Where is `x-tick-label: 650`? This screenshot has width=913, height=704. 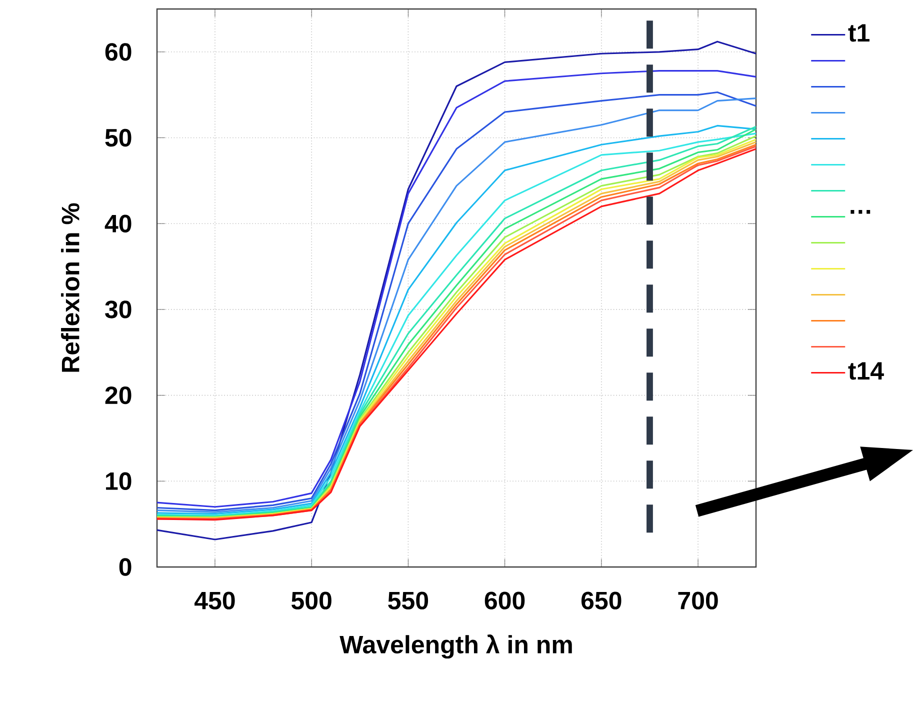 x-tick-label: 650 is located at coordinates (601, 601).